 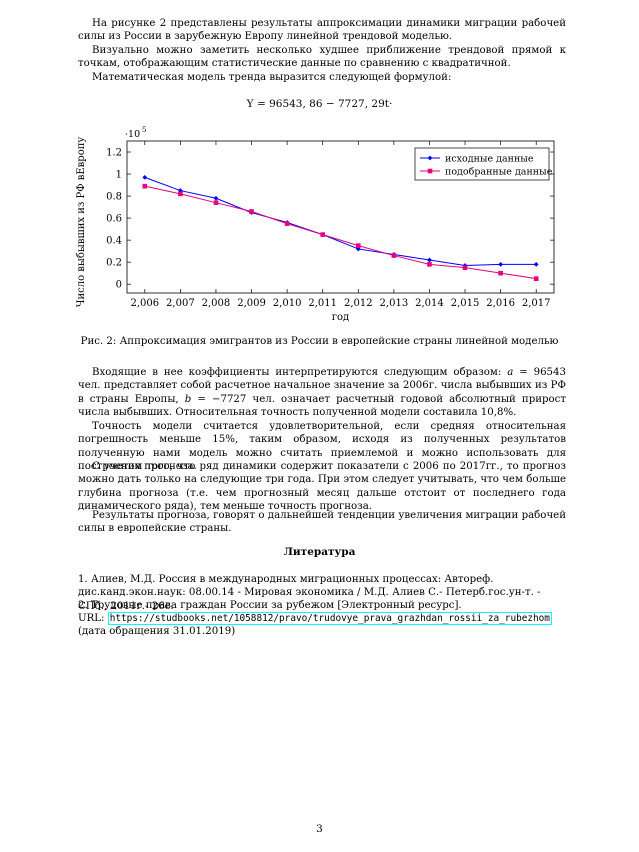 What do you see at coordinates (510, 372) in the screenshot?
I see `symbol-a: a` at bounding box center [510, 372].